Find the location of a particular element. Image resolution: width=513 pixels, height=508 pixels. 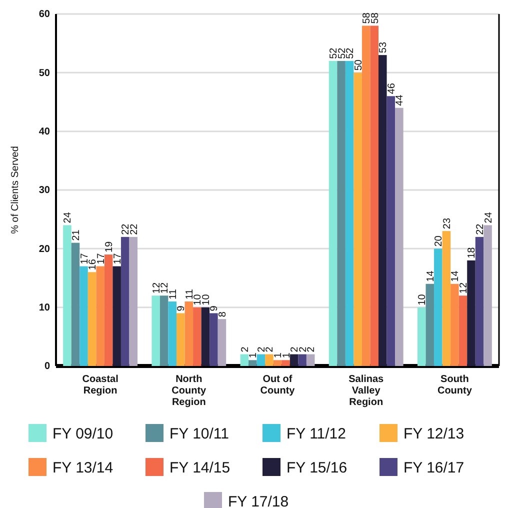

legend-label: FY 14/15 is located at coordinates (200, 467).